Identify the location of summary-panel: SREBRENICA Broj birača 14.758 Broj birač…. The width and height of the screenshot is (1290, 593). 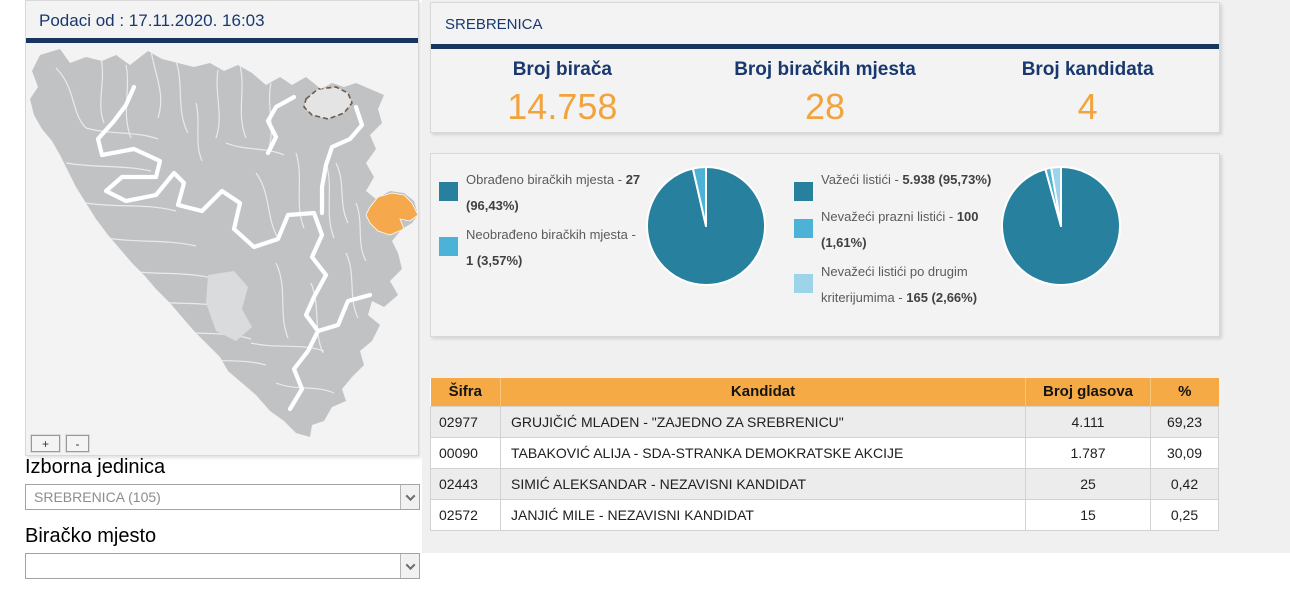
(825, 67).